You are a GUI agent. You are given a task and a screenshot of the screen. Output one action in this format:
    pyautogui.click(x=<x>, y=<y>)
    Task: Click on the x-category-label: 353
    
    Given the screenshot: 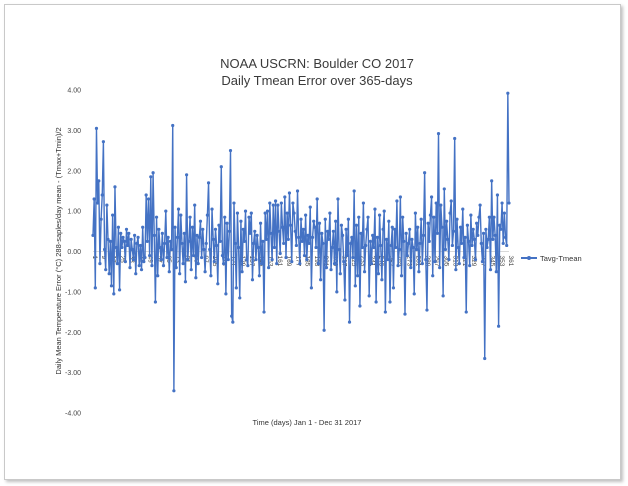 What is the action you would take?
    pyautogui.click(x=501, y=261)
    